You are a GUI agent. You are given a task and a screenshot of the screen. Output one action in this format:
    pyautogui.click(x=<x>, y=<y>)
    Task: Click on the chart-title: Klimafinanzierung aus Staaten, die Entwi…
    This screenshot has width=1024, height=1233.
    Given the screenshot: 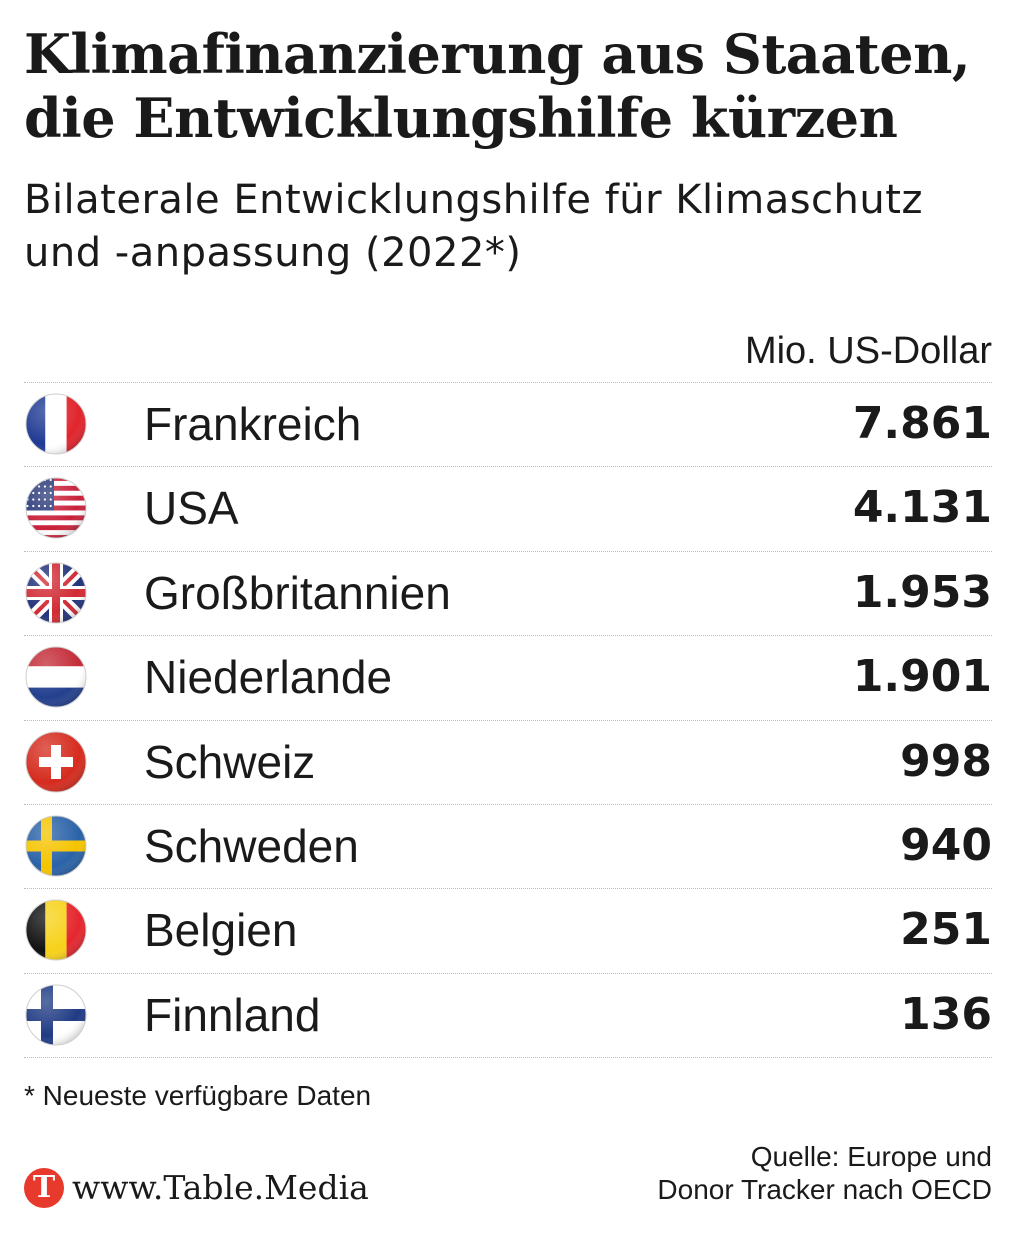 What is the action you would take?
    pyautogui.click(x=497, y=86)
    